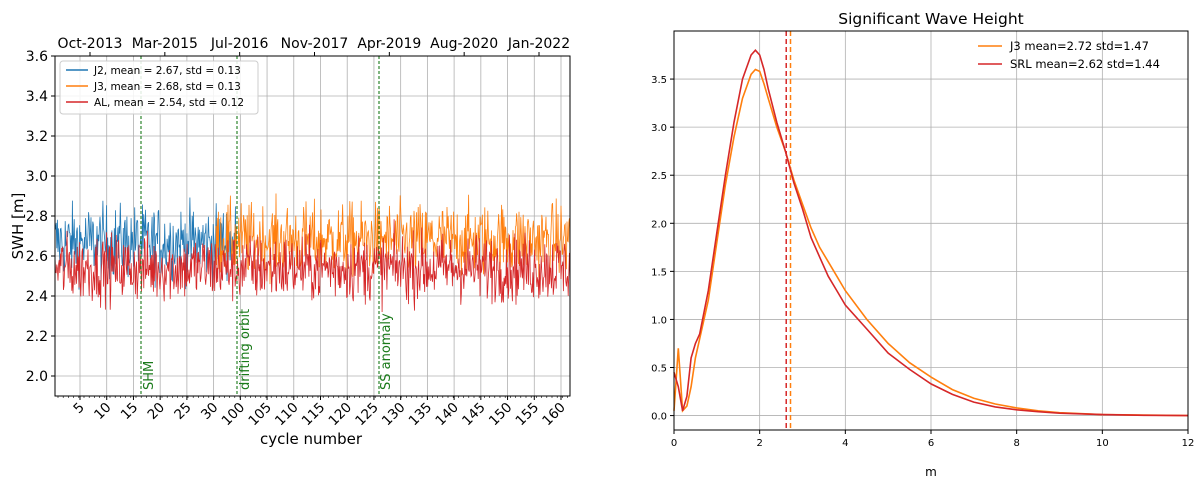  What do you see at coordinates (341, 415) in the screenshot?
I see `left-x-tick-label: 120` at bounding box center [341, 415].